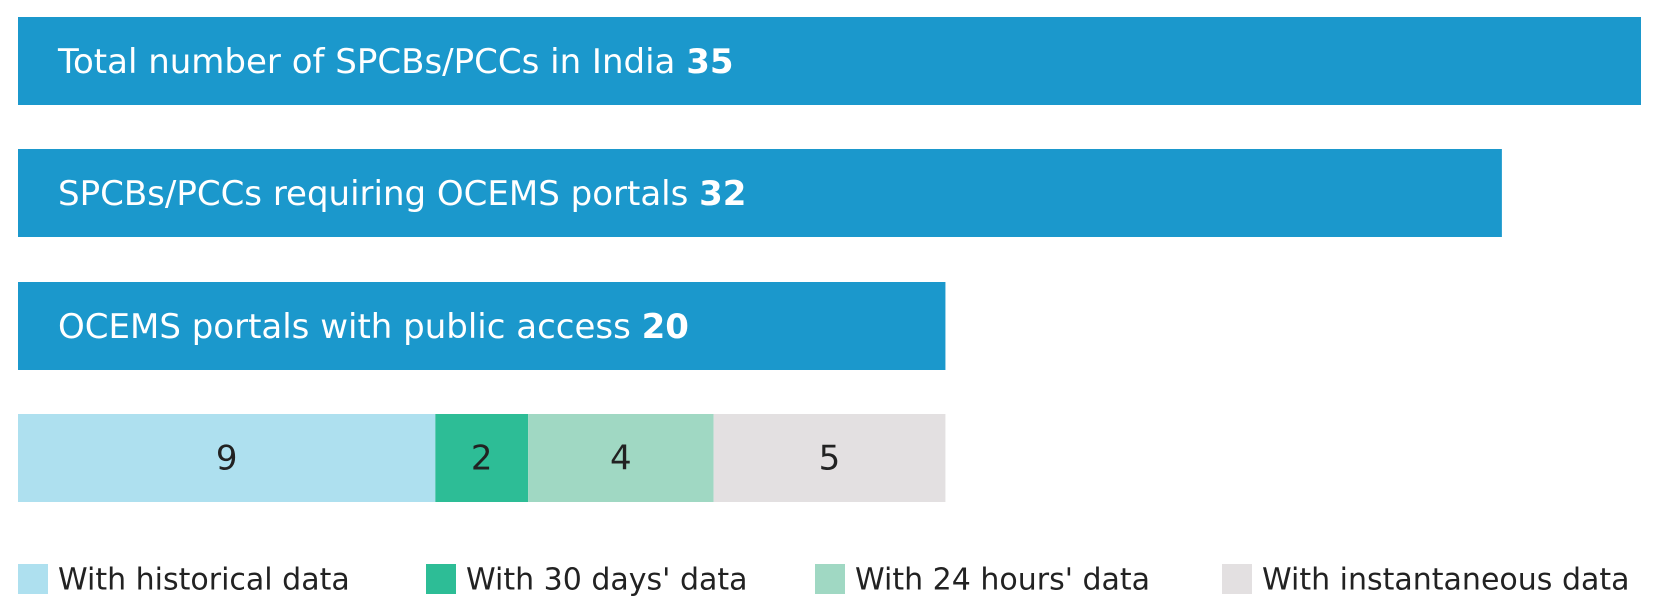 The width and height of the screenshot is (1661, 610). Describe the element at coordinates (722, 194) in the screenshot. I see `bar-value: 32` at that location.